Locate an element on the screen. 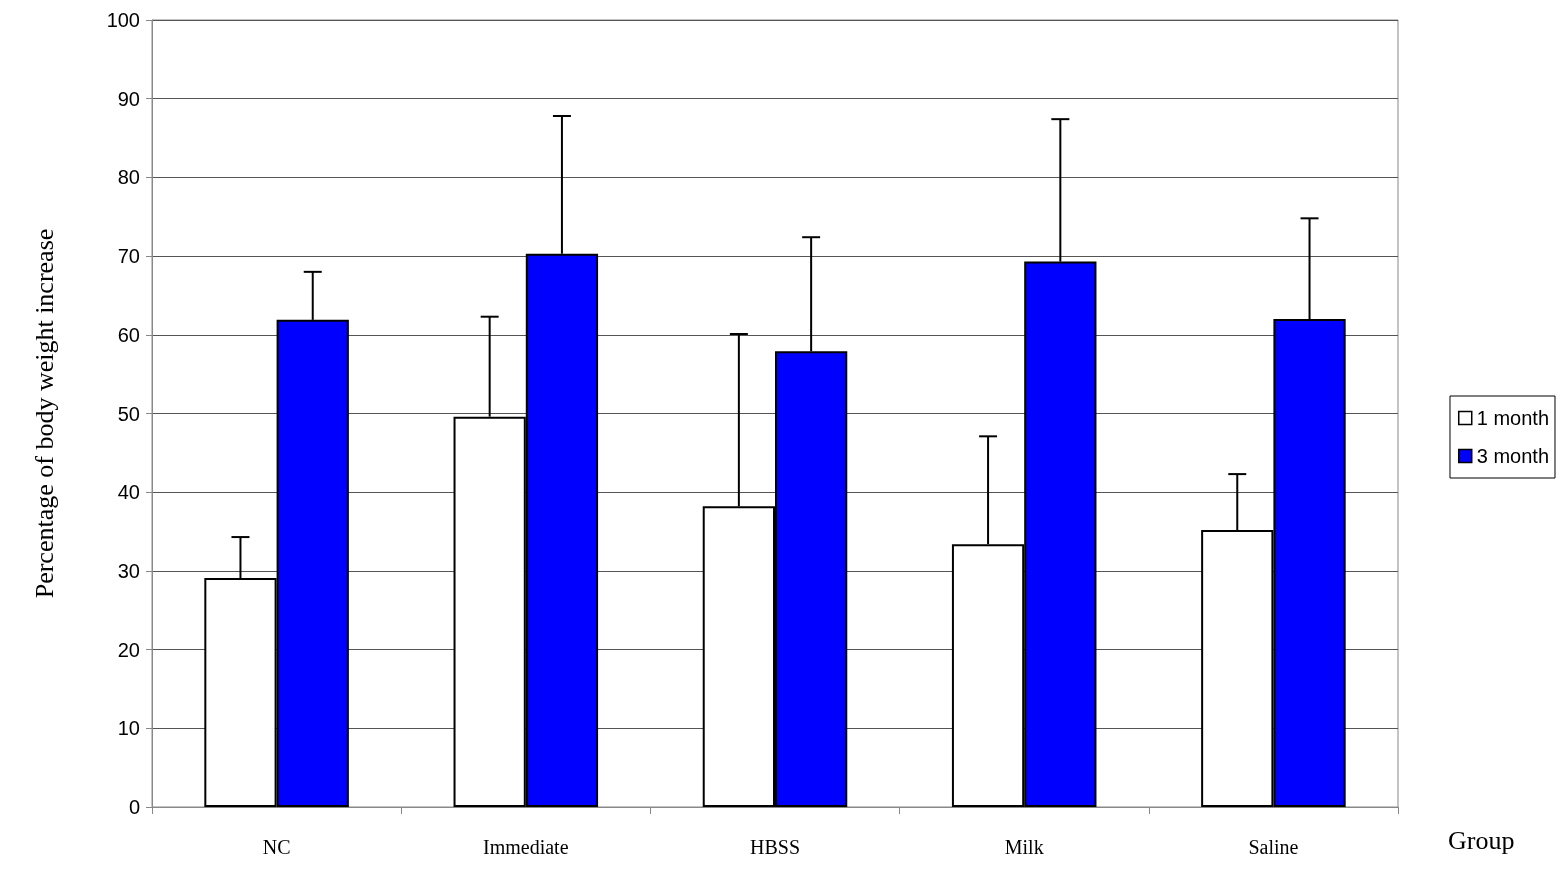  y-tick-label: 10 is located at coordinates (128, 728).